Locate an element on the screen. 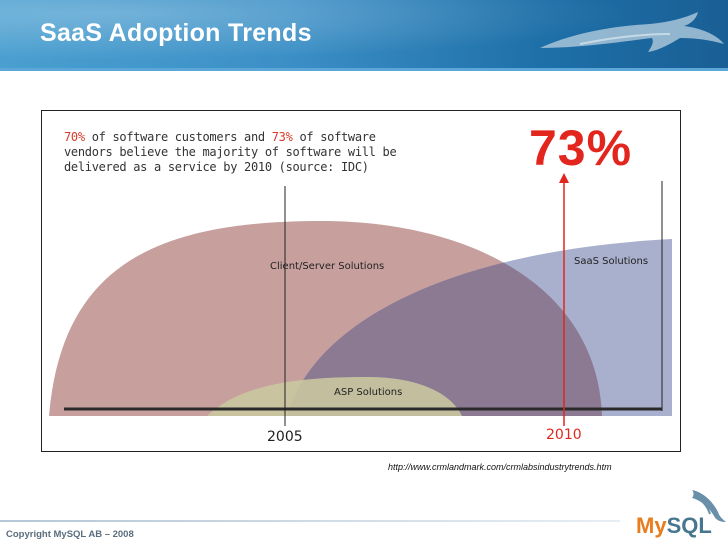 This screenshot has height=546, width=728. slide-title: SaaS Adoption Trends is located at coordinates (176, 33).